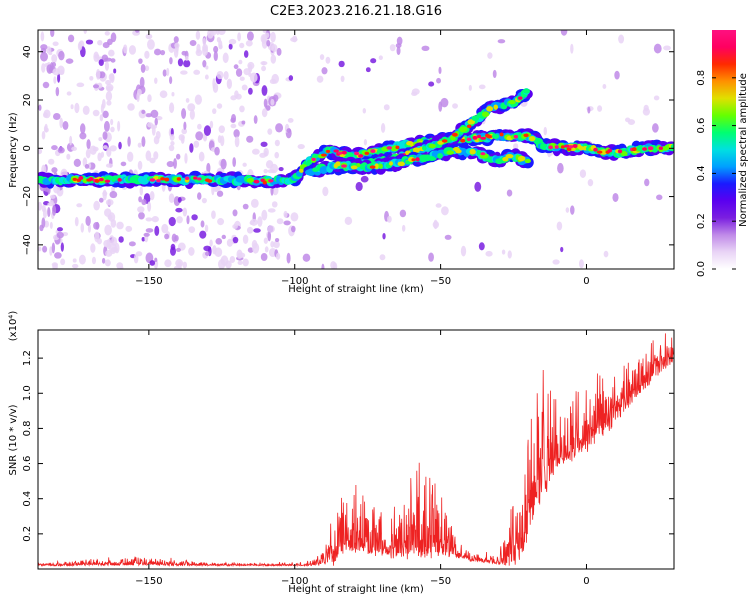  What do you see at coordinates (27, 464) in the screenshot?
I see `y-tick-label: 0.6` at bounding box center [27, 464].